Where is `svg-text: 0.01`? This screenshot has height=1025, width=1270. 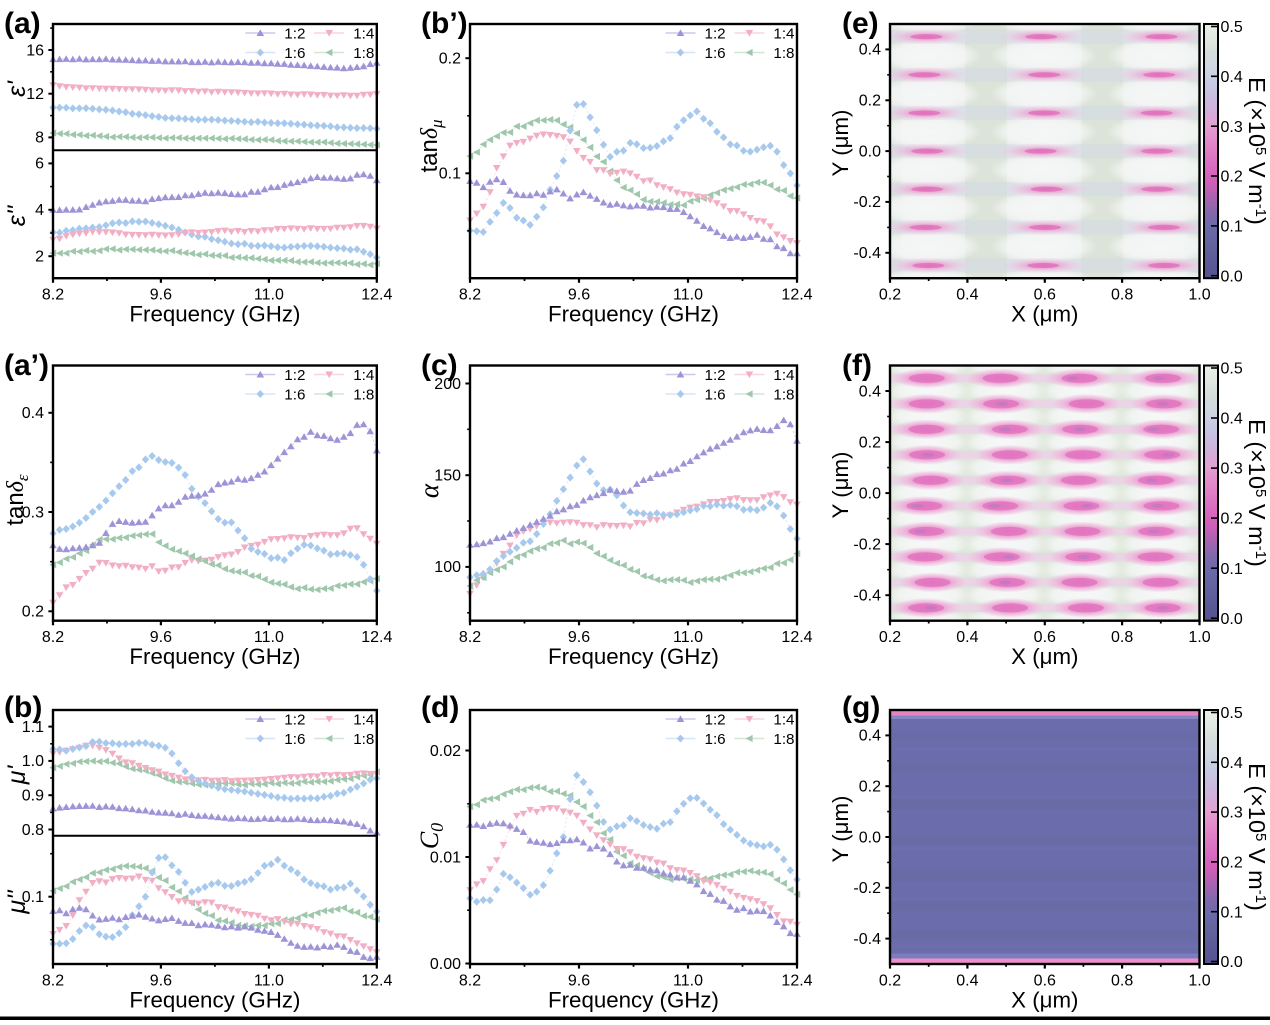 svg-text: 0.01 is located at coordinates (445, 857).